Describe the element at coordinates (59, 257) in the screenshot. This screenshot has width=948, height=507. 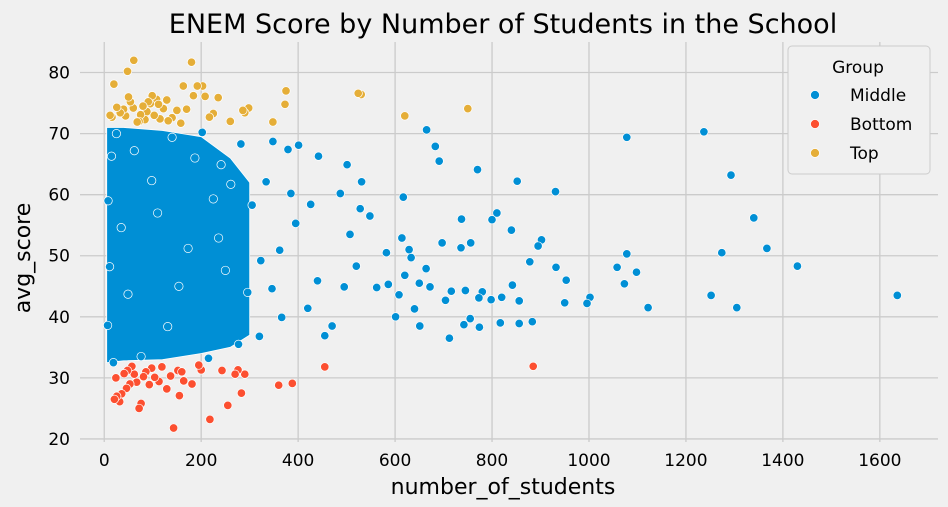
I see `y-tick-label: 50` at that location.